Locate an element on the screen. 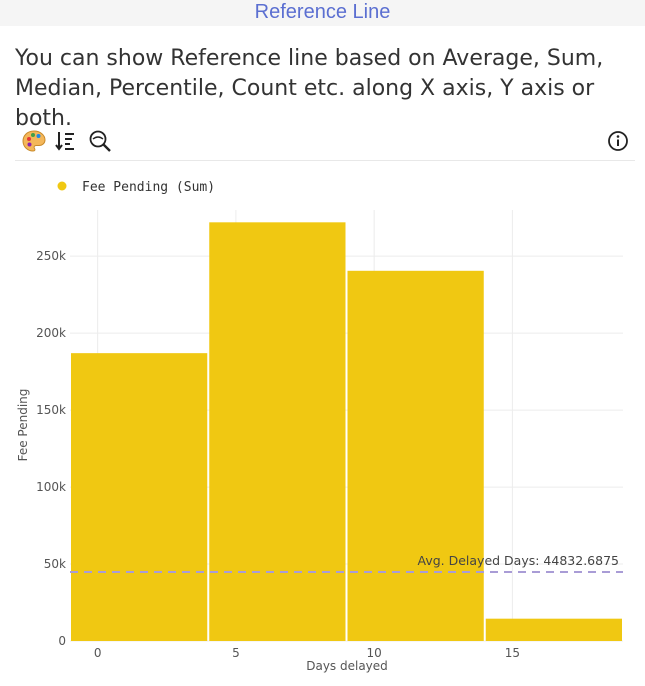  x-tick-label: 10 is located at coordinates (374, 653).